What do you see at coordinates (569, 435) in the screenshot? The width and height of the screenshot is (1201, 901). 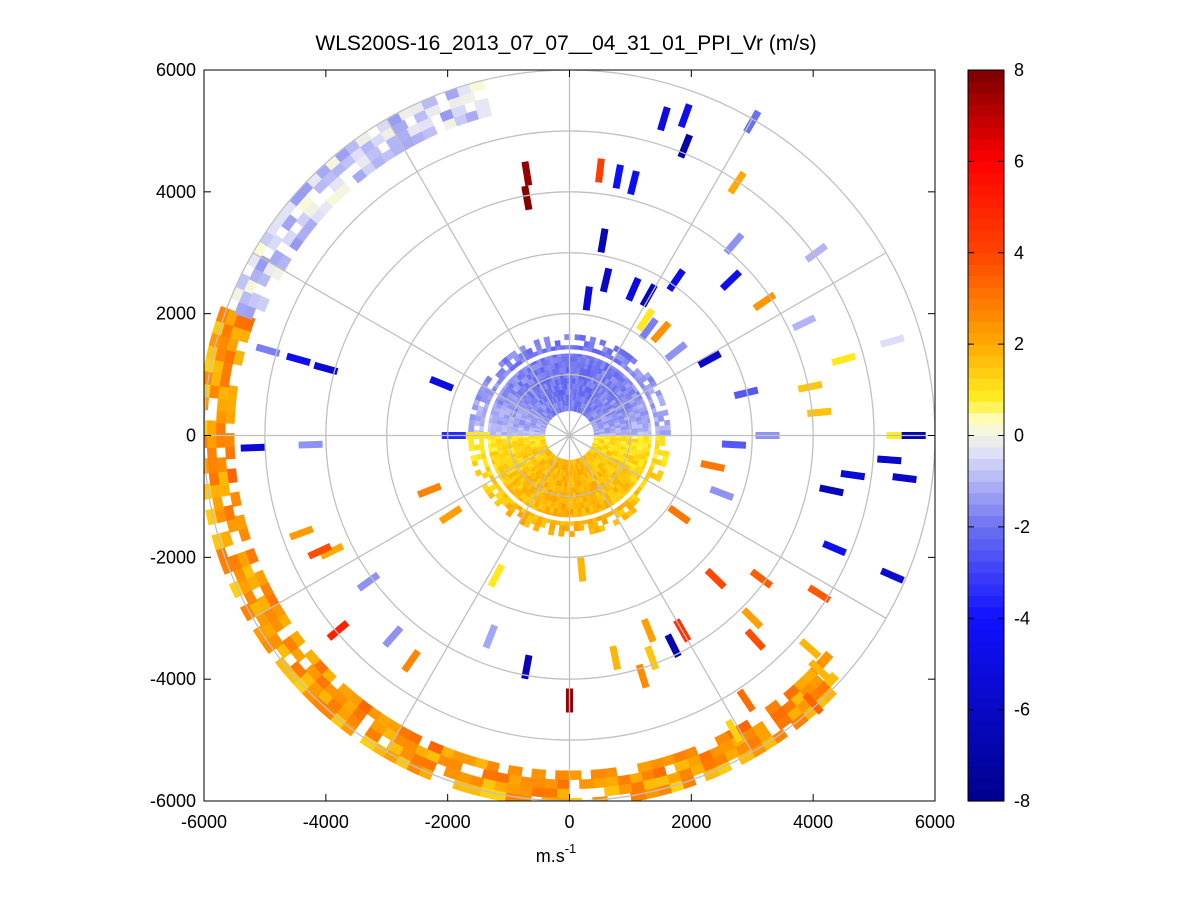 I see `inner-velocity-region` at bounding box center [569, 435].